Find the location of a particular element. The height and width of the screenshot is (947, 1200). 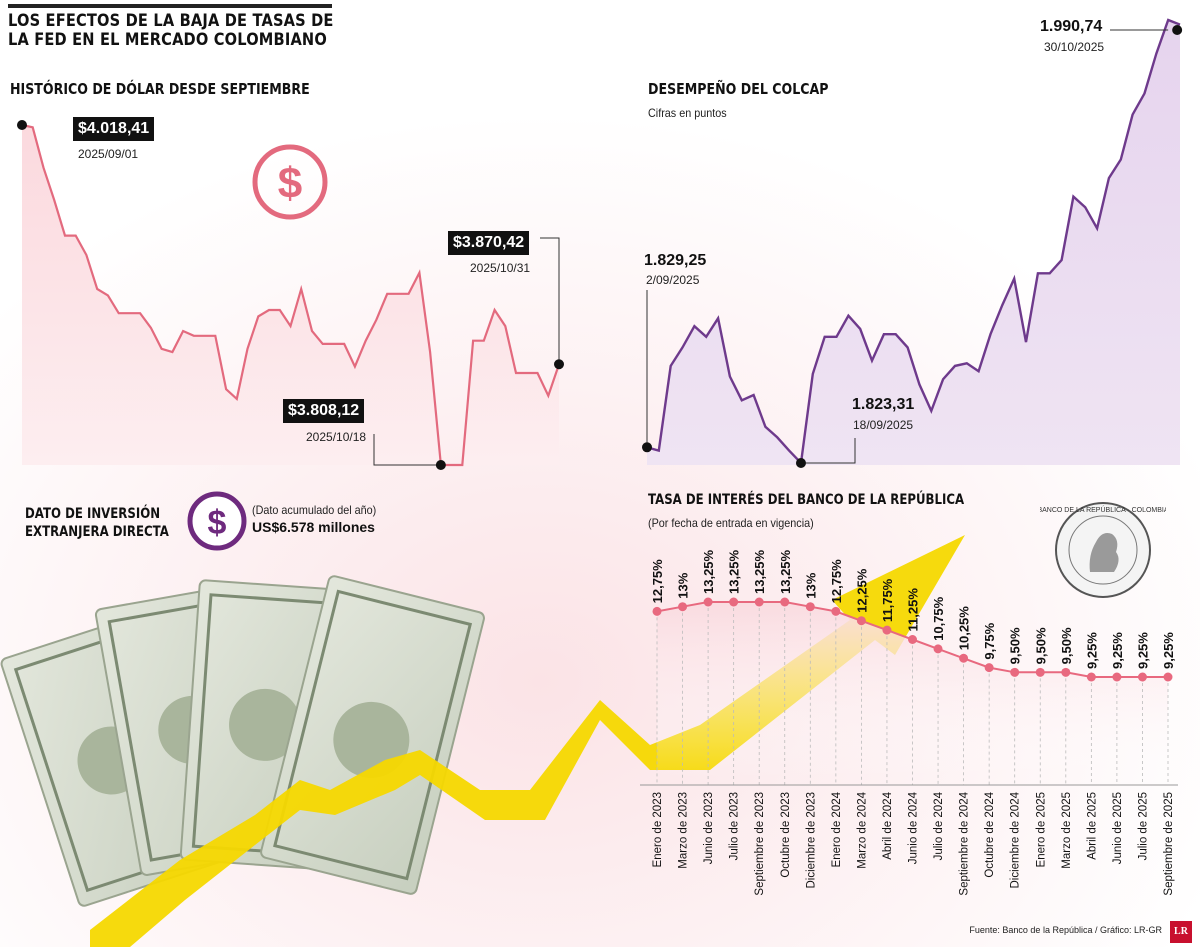

dollar-min-value: $3.808,12 is located at coordinates (324, 411).